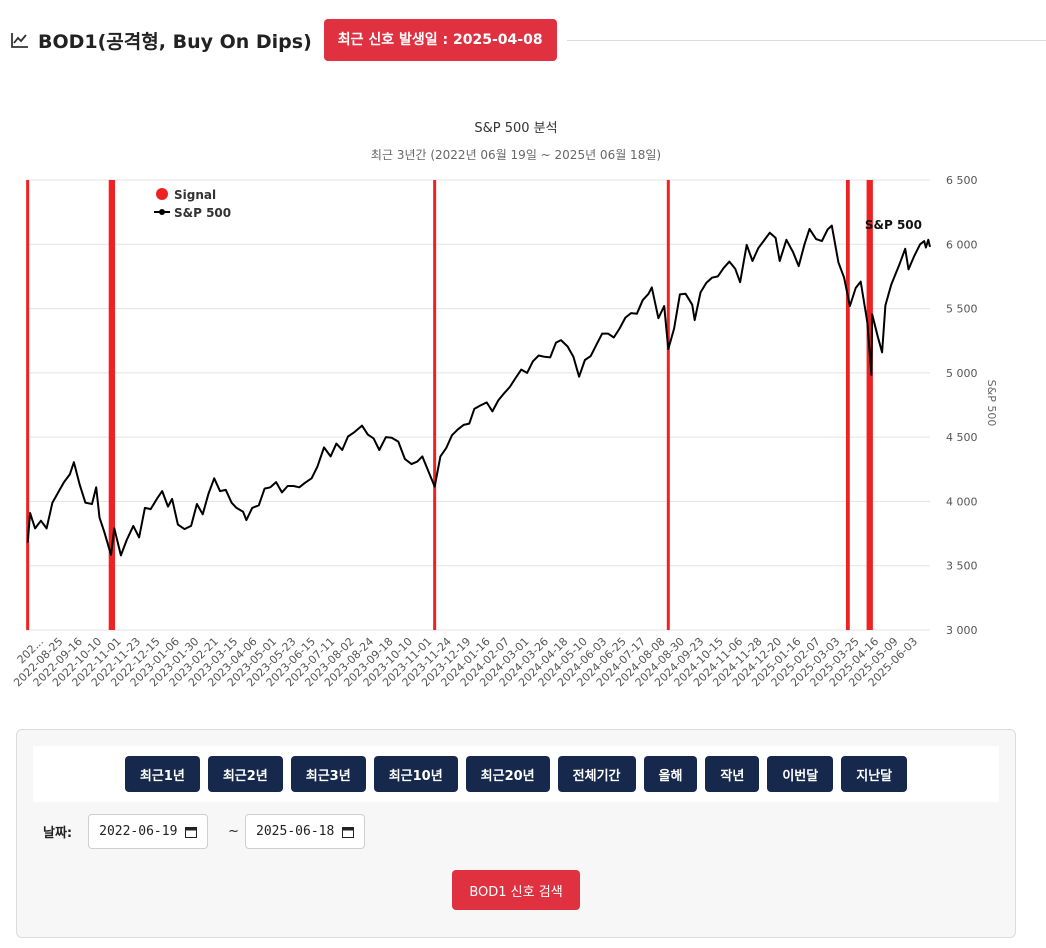  I want to click on y-tick-label: 4 000, so click(962, 501).